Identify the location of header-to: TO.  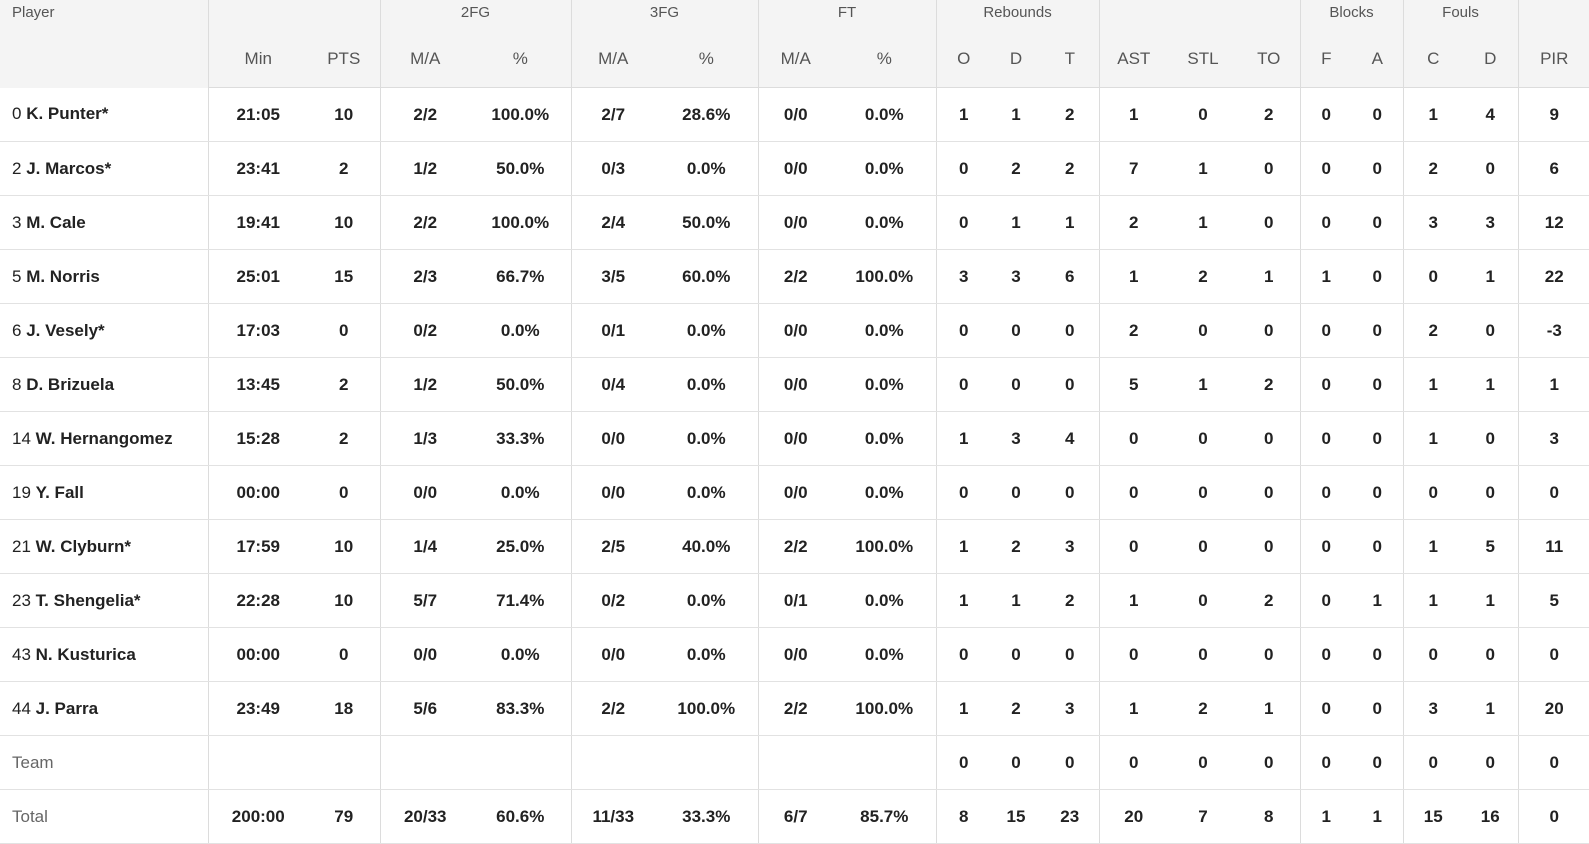
(1269, 59).